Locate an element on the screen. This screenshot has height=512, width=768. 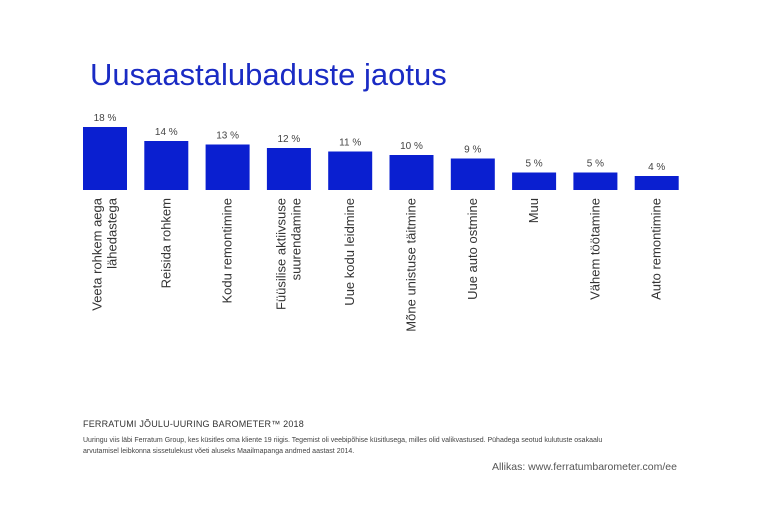
category-label-6-line-1: Mõne unistuse täitmine is located at coordinates (411, 265).